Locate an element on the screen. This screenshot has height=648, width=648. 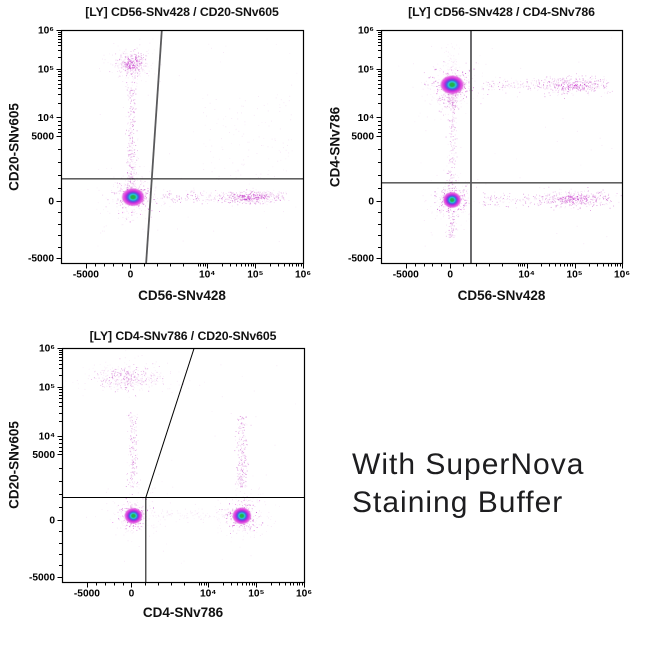
plot-title: [LY] CD56-SNv428 / CD4-SNv786 is located at coordinates (501, 12).